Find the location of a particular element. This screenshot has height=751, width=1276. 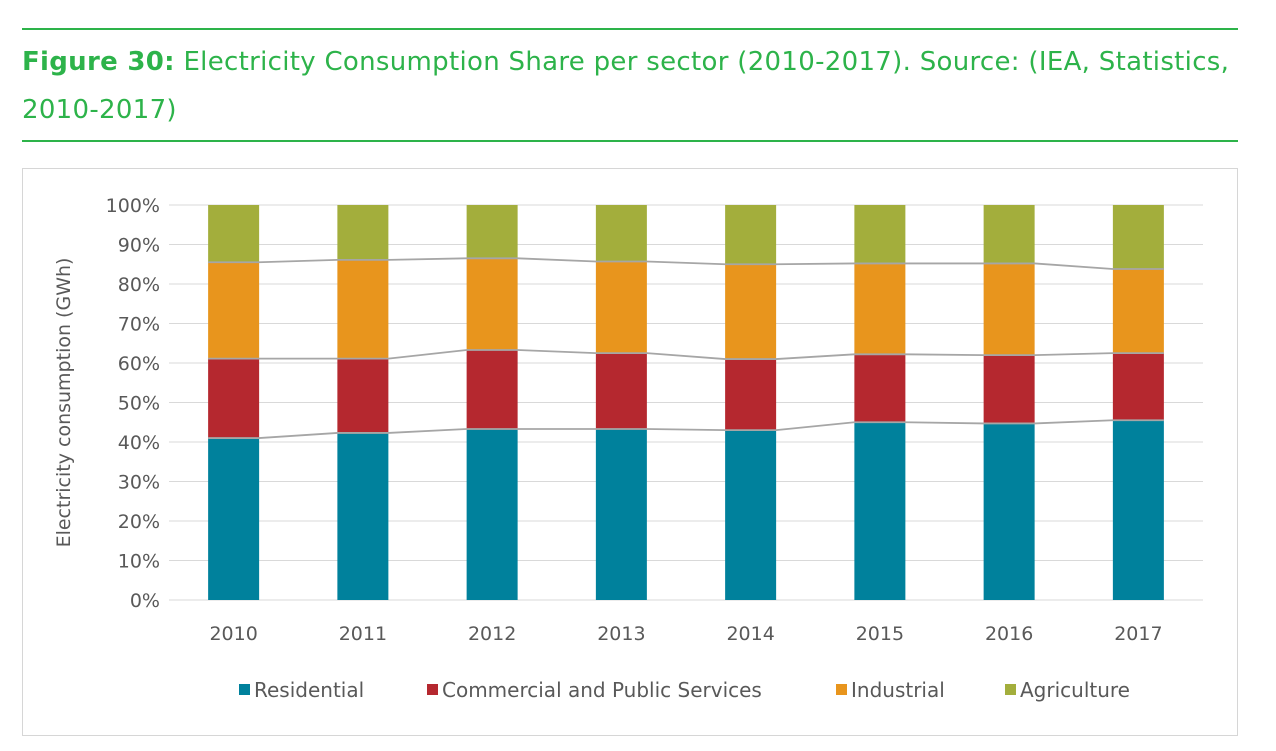

y-tick-label: 100% is located at coordinates (133, 206).